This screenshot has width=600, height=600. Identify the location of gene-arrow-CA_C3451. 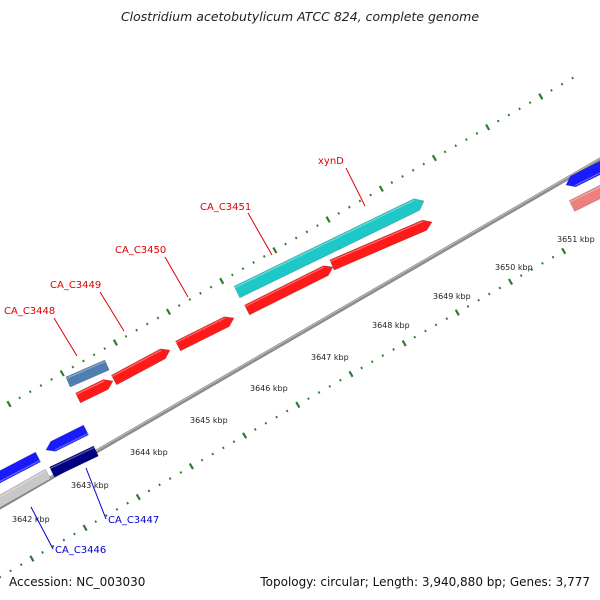
(289, 290).